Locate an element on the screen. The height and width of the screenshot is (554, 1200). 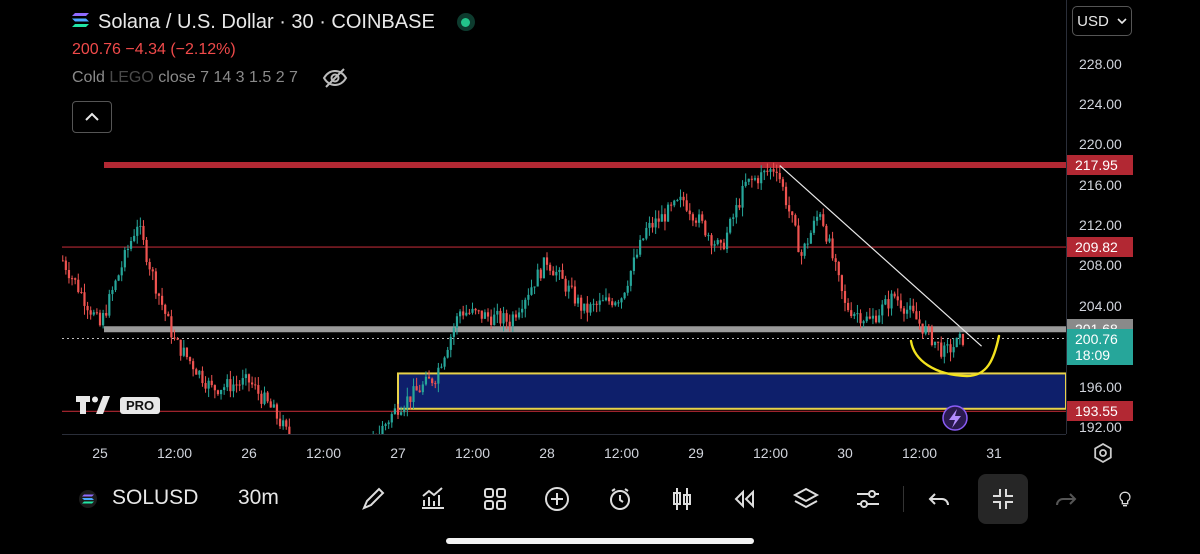
home-indicator is located at coordinates (600, 541).